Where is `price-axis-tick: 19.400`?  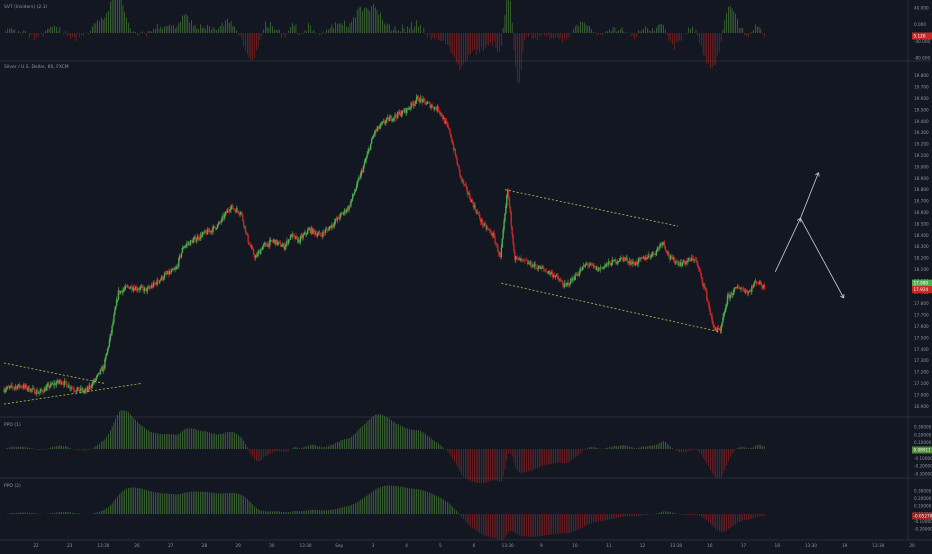 price-axis-tick: 19.400 is located at coordinates (921, 121).